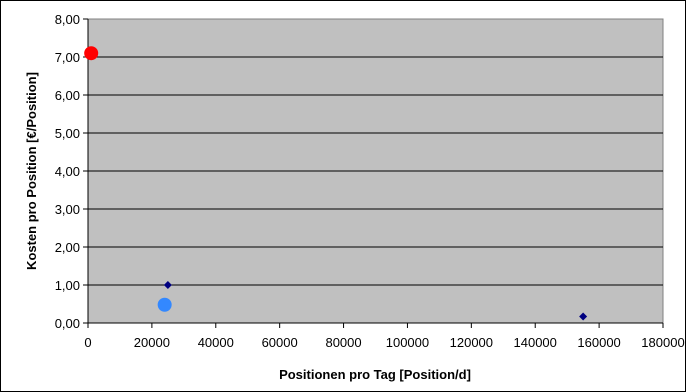 This screenshot has width=686, height=392. What do you see at coordinates (471, 342) in the screenshot?
I see `x-tick-label: 120000` at bounding box center [471, 342].